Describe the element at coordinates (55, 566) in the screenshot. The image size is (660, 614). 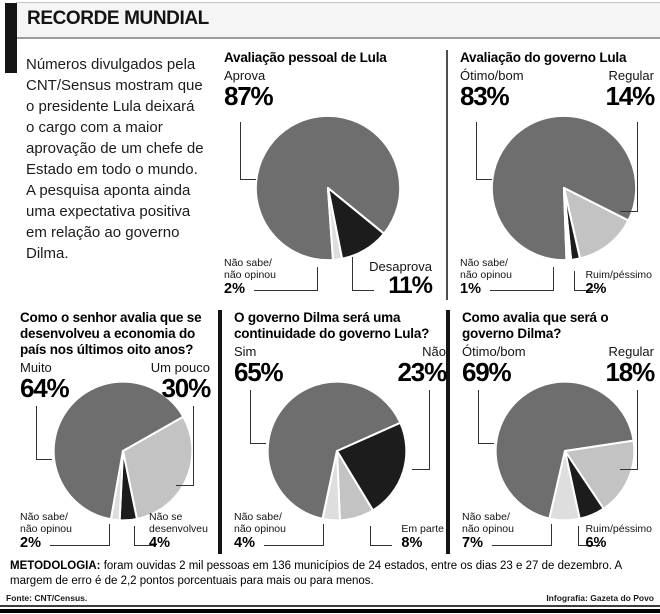
I see `methodology-label: METODOLOGIA:` at that location.